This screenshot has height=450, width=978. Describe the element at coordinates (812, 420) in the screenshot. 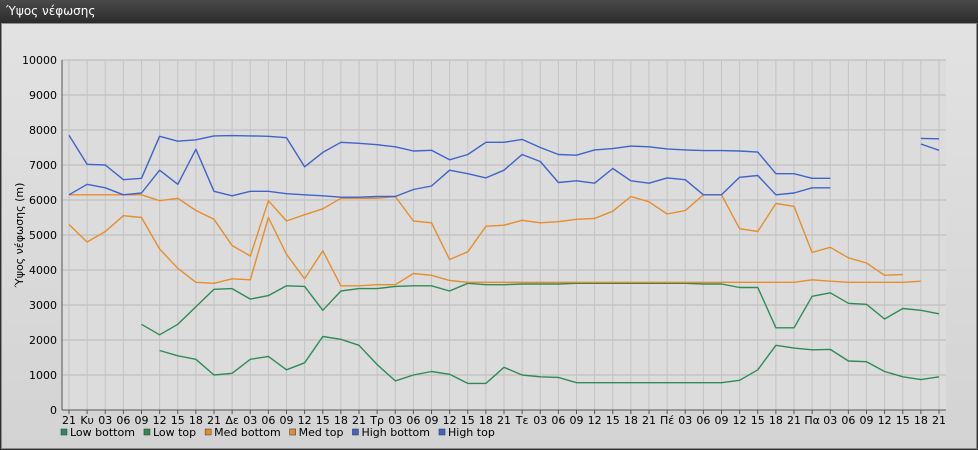

I see `x-tick-label: Πα` at that location.